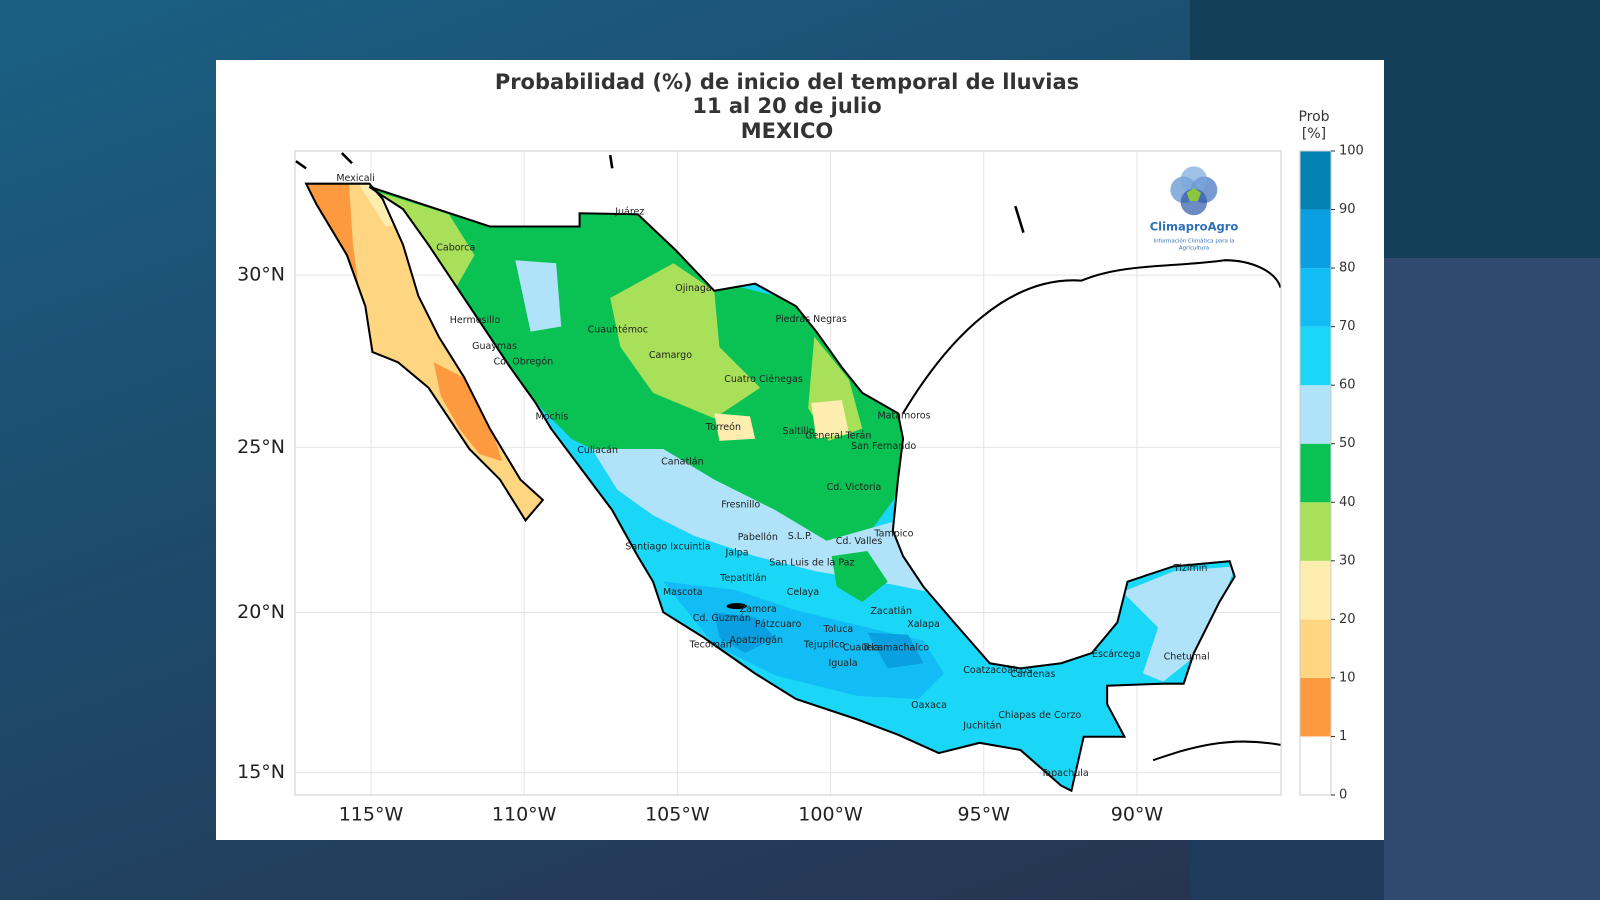 The image size is (1600, 900). What do you see at coordinates (677, 815) in the screenshot?
I see `x-tick-label: 105°W` at bounding box center [677, 815].